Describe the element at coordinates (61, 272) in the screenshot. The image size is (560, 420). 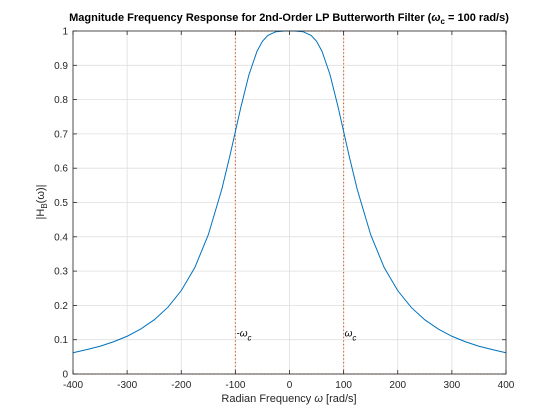
I see `y-tick-label: 0.3` at that location.